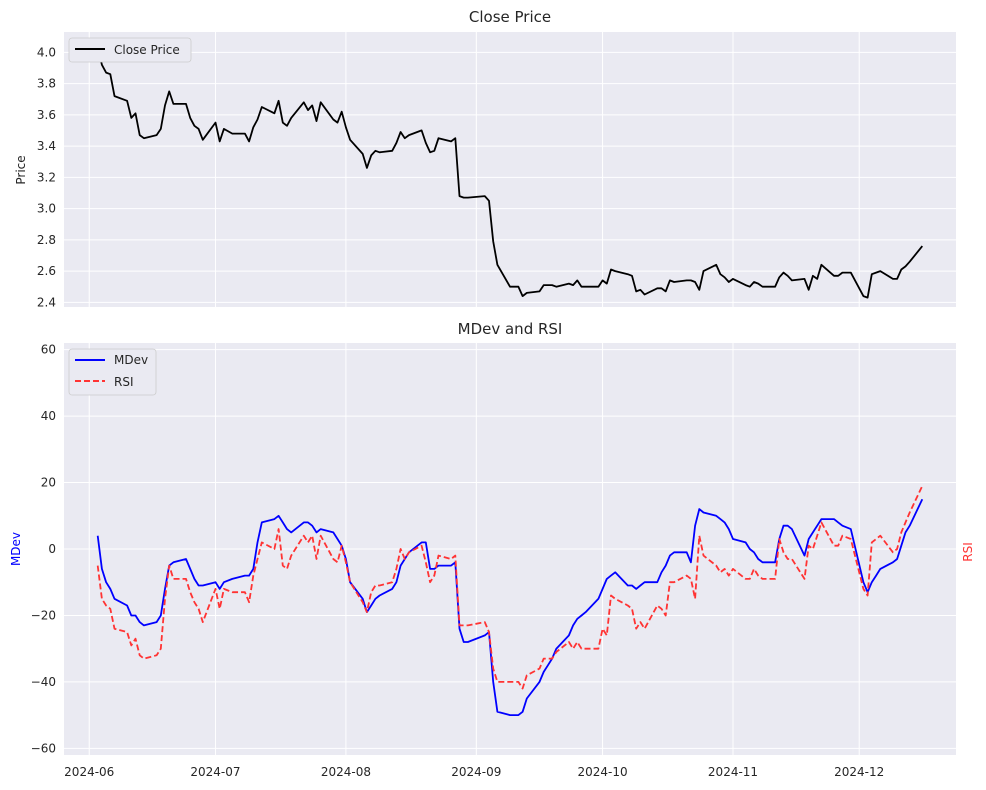  What do you see at coordinates (968, 552) in the screenshot?
I see `rsi-axis-label: RSI` at bounding box center [968, 552].